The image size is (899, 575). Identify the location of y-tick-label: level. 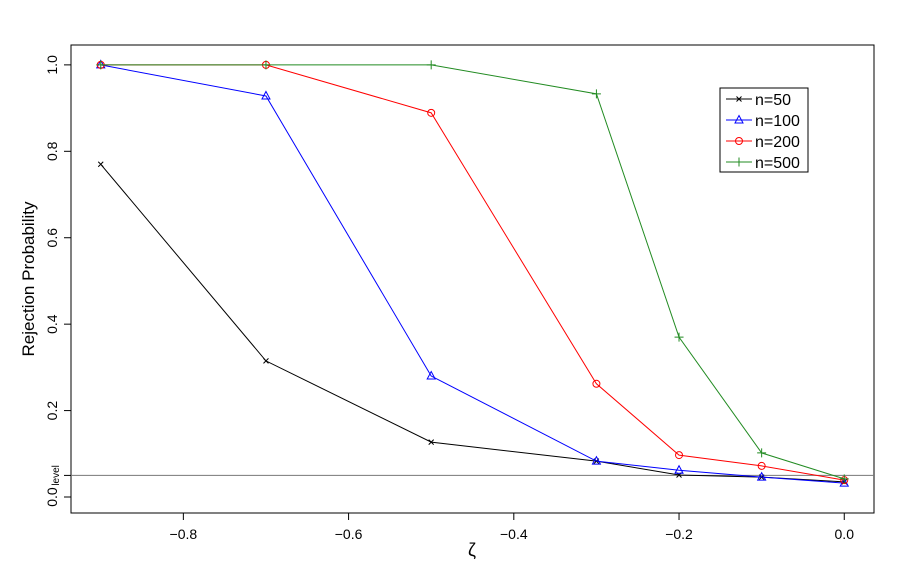
(56, 475).